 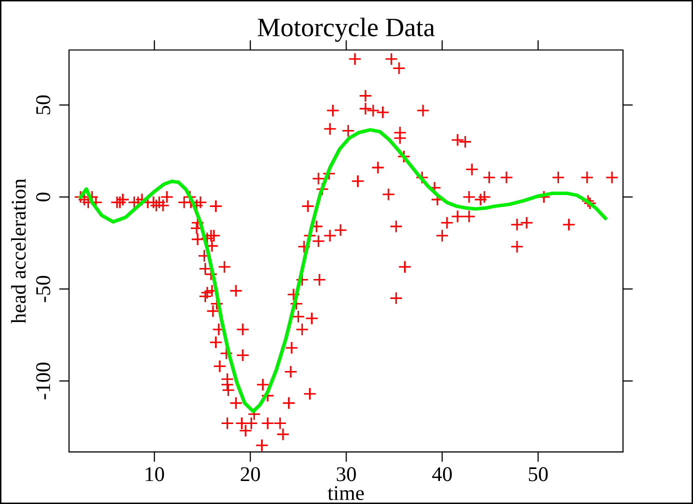 What do you see at coordinates (43, 381) in the screenshot?
I see `y-tick-label: -100` at bounding box center [43, 381].